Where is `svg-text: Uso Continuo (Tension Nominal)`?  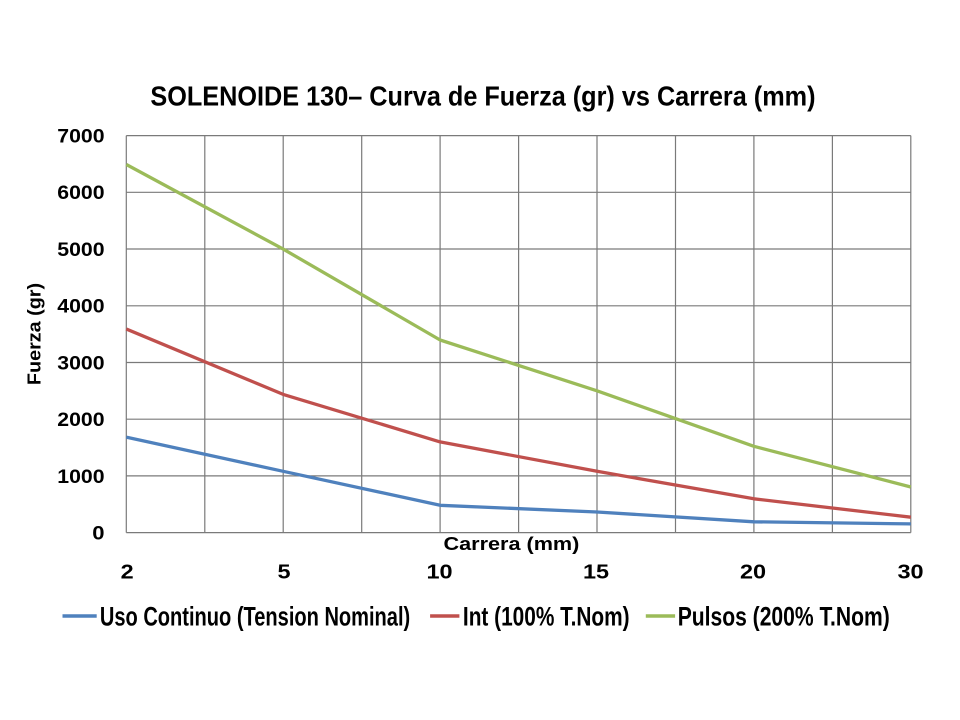 svg-text: Uso Continuo (Tension Nominal) is located at coordinates (255, 617).